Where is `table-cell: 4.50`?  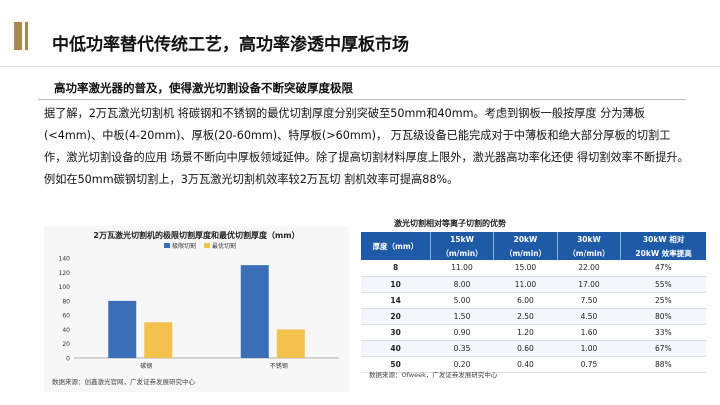
table-cell: 4.50 is located at coordinates (589, 316).